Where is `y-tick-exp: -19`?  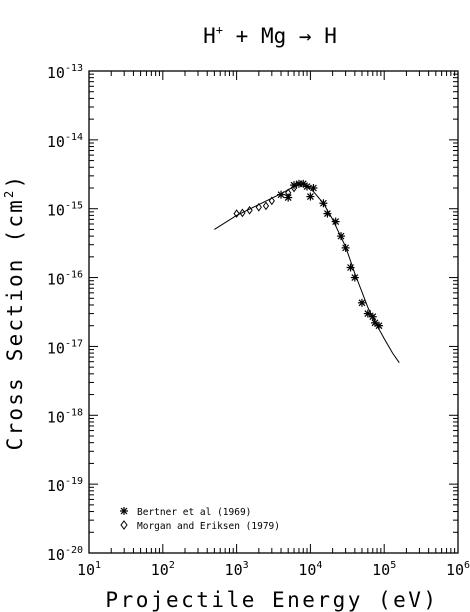
y-tick-exp: -19 is located at coordinates (74, 481).